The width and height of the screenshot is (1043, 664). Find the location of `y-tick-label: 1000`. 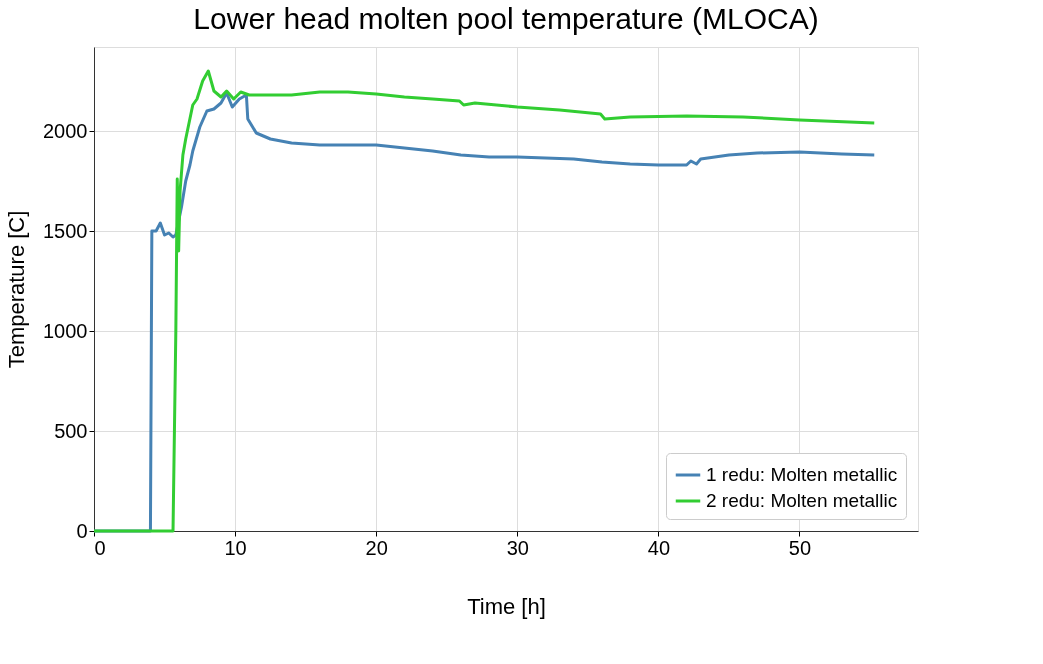

y-tick-label: 1000 is located at coordinates (65, 330).